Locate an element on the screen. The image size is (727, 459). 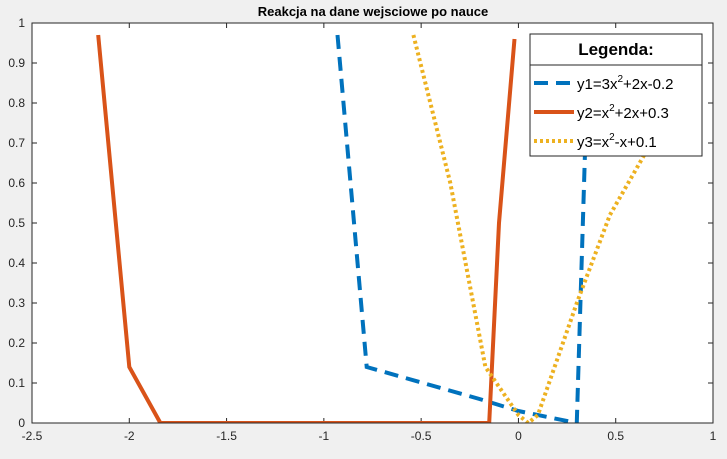
y-tick-label: 0 is located at coordinates (21, 423).